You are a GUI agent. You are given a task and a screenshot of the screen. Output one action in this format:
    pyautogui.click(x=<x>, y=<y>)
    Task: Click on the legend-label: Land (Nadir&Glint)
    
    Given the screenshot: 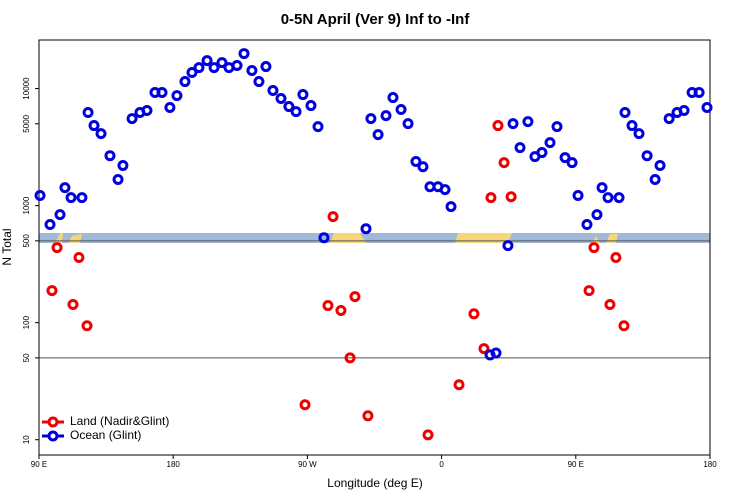 What is the action you would take?
    pyautogui.click(x=119, y=421)
    